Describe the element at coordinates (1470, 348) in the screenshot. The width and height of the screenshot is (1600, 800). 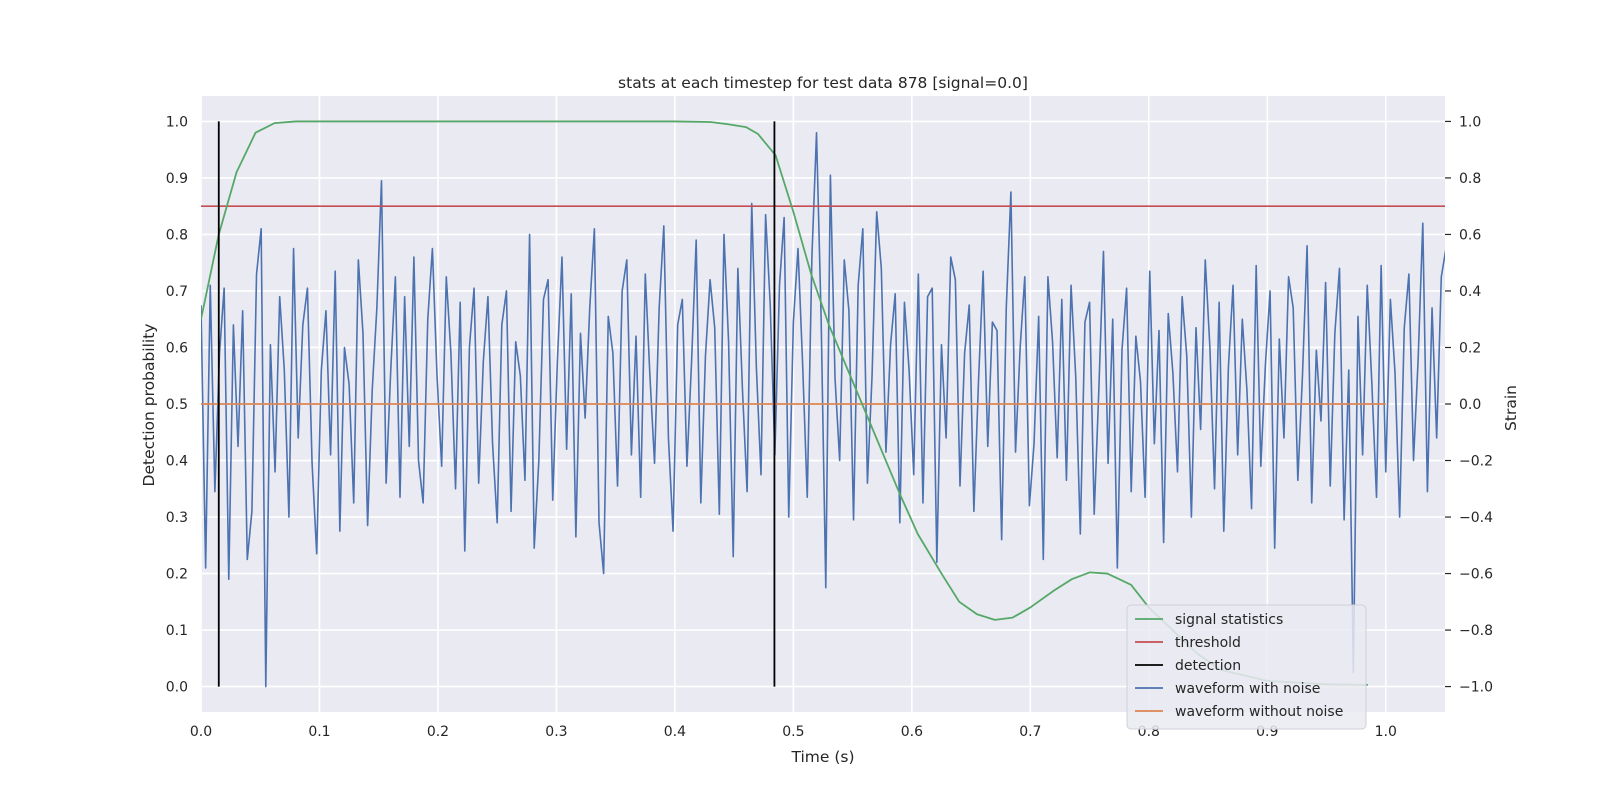
I see `y2-tick-label: 0.2` at that location.